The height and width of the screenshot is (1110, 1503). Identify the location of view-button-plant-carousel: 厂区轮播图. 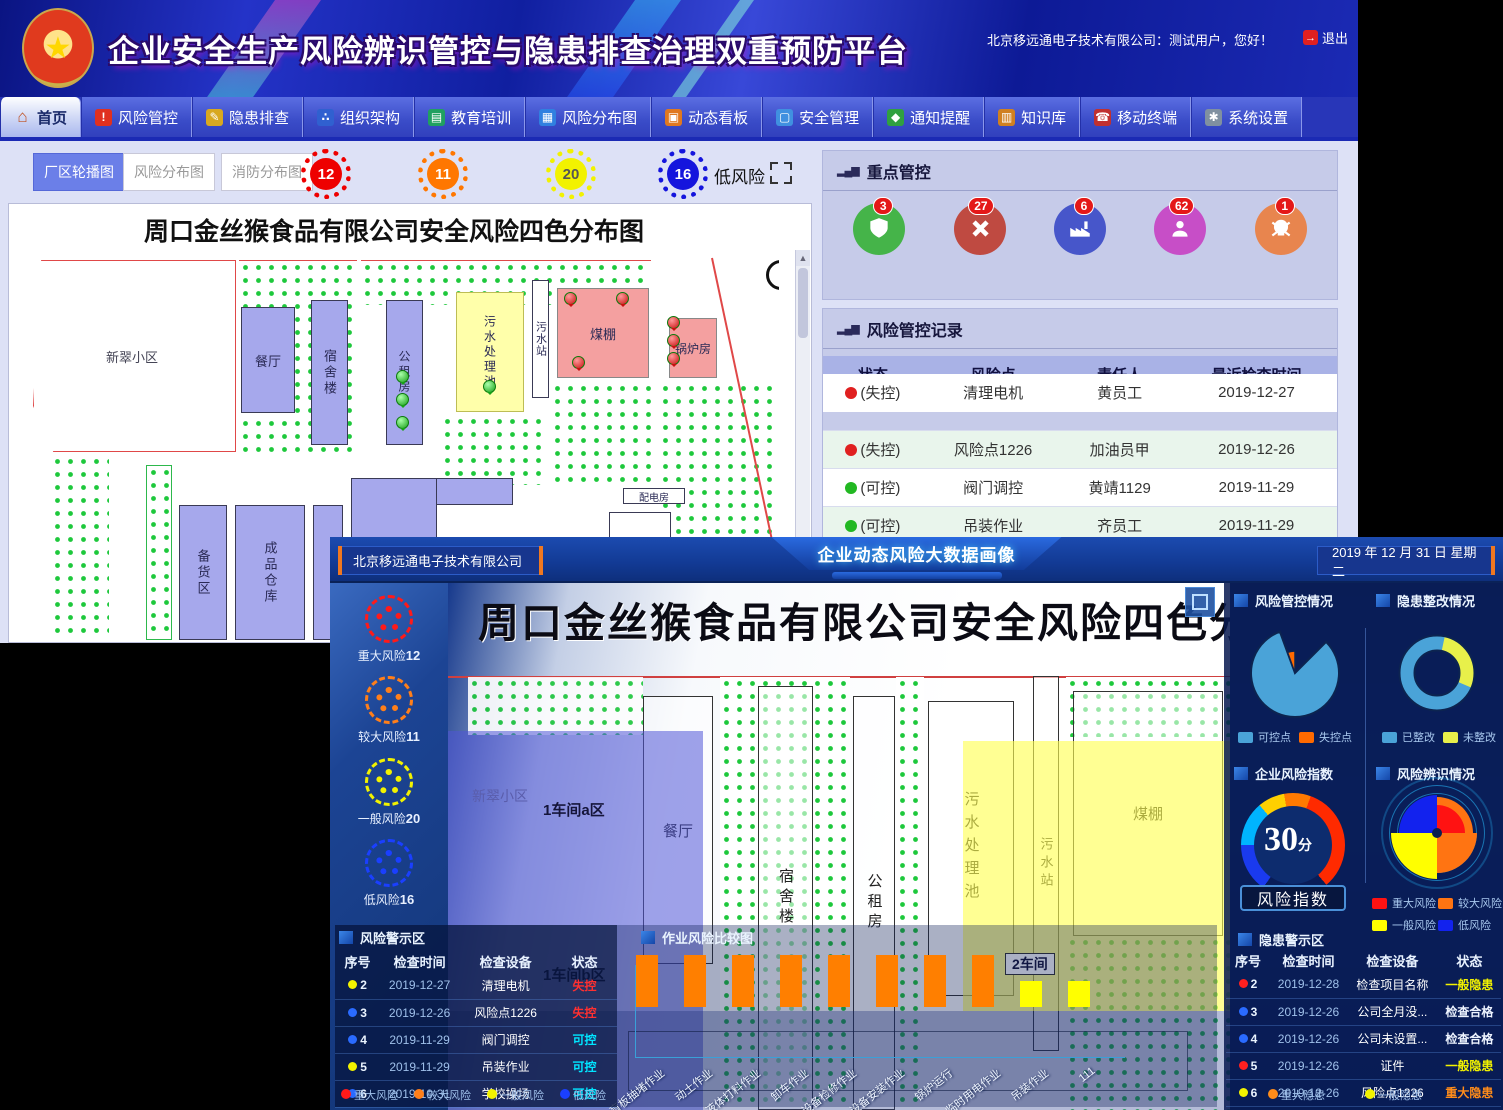
(79, 172).